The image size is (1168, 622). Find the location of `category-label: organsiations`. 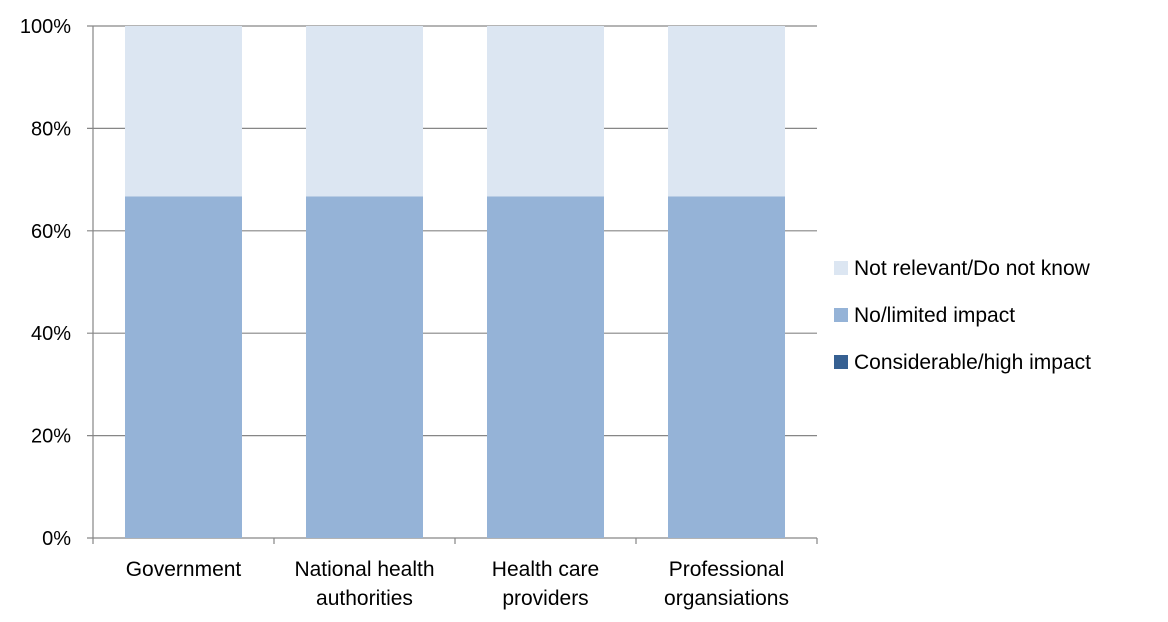

category-label: organsiations is located at coordinates (726, 598).